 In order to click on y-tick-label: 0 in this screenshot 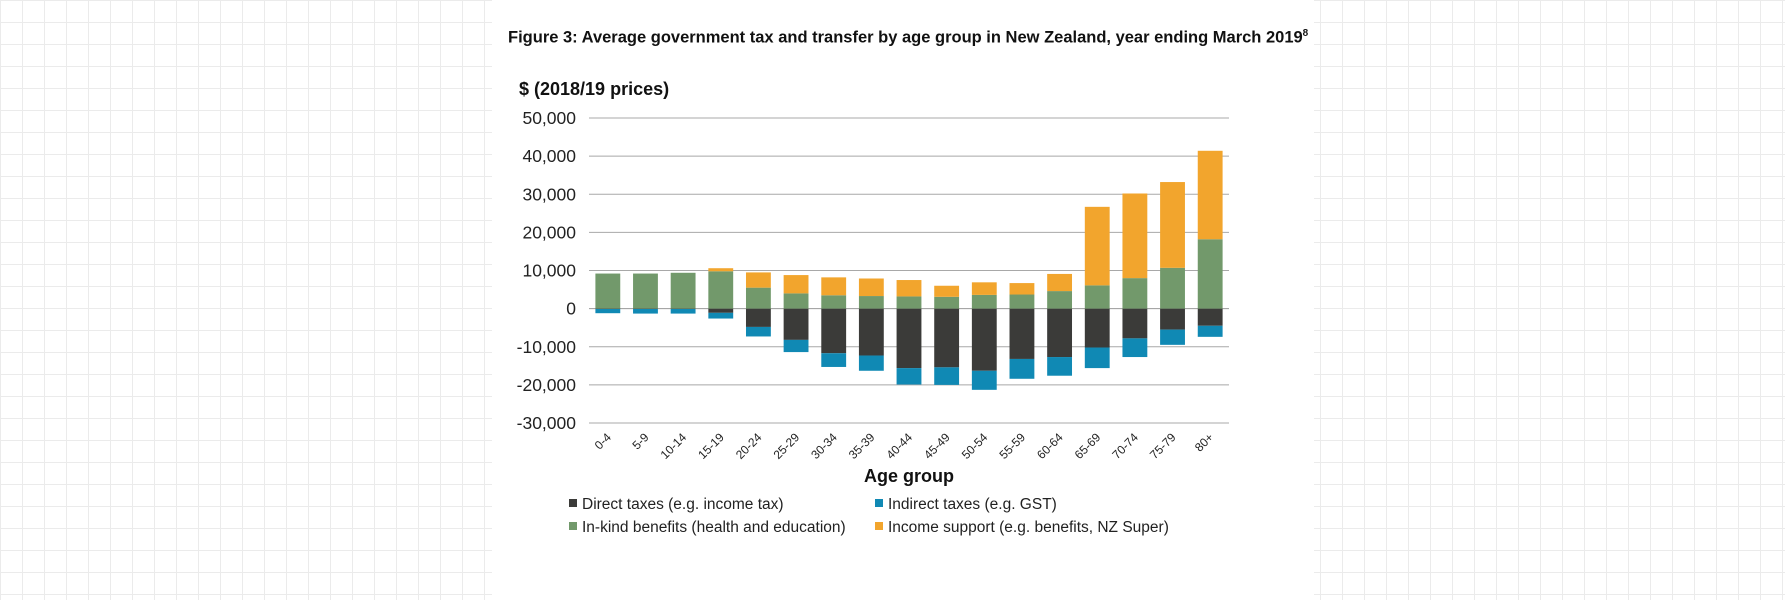, I will do `click(571, 309)`.